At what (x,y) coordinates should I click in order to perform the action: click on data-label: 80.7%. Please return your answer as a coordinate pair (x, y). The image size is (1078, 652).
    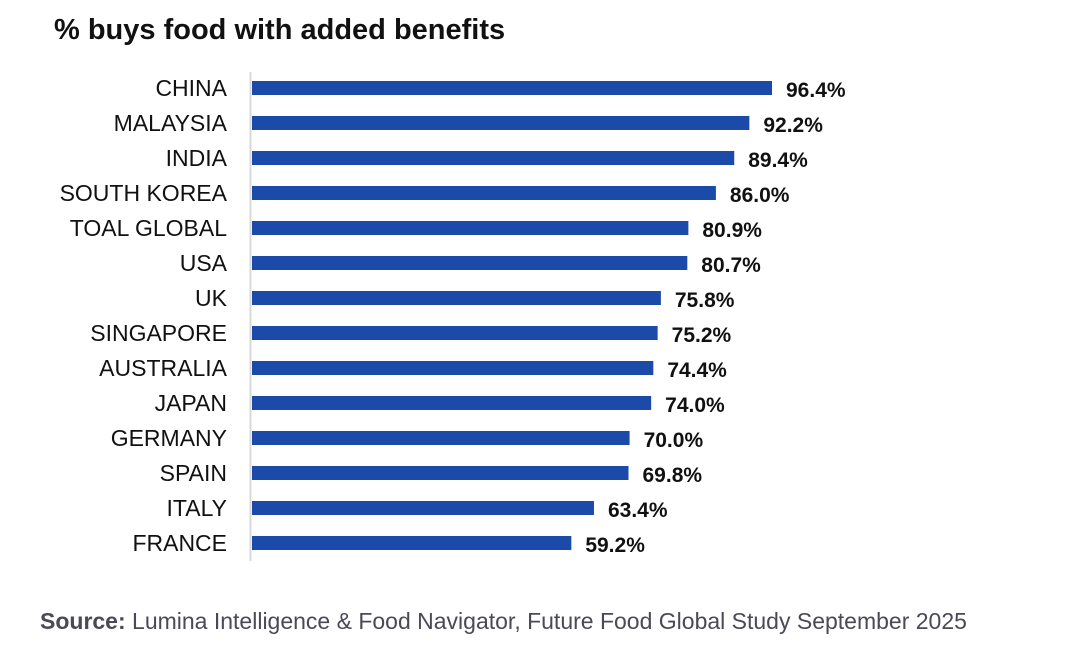
    Looking at the image, I should click on (731, 265).